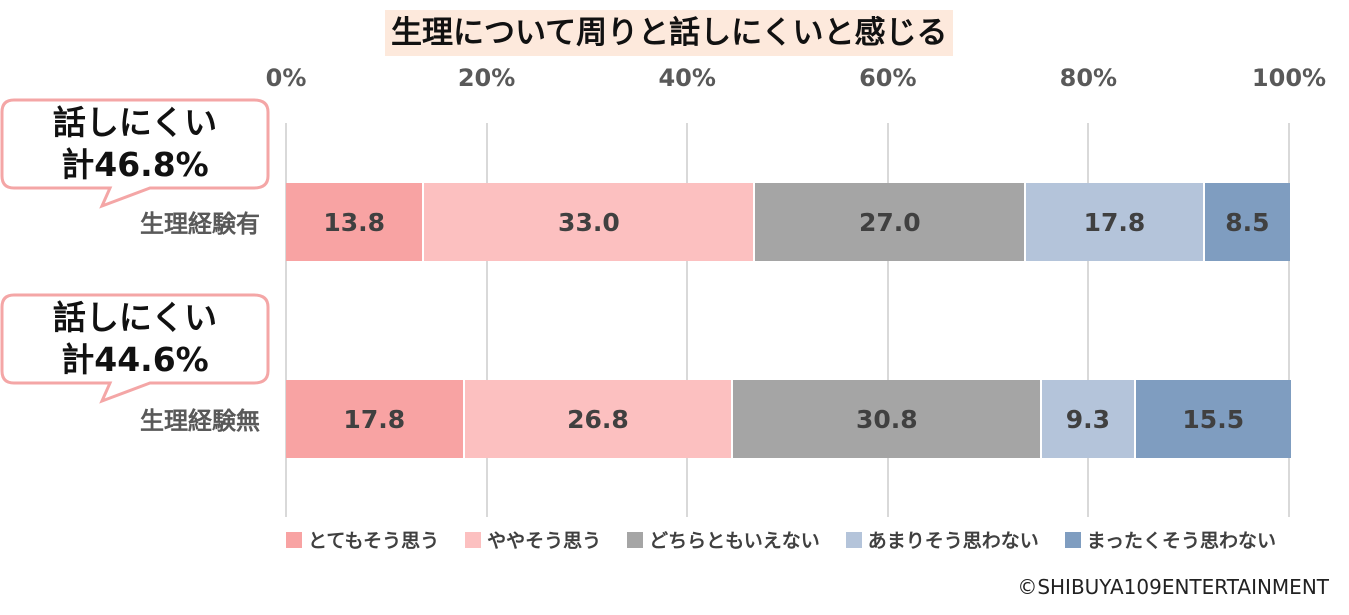 The image size is (1349, 615). What do you see at coordinates (1247, 222) in the screenshot?
I see `bar-segment: 8.5` at bounding box center [1247, 222].